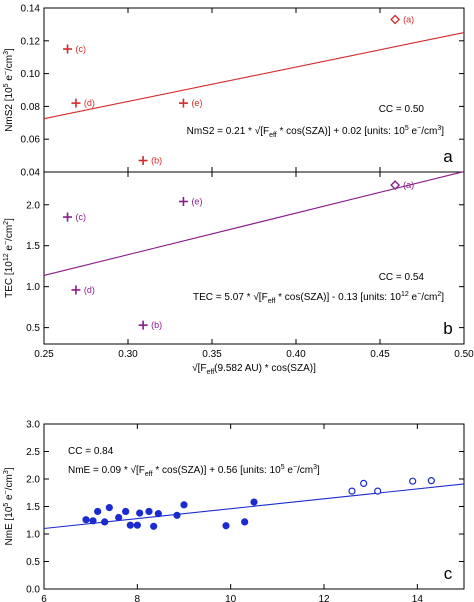 Image resolution: width=474 pixels, height=602 pixels. I want to click on y-tick-label: 2.0, so click(33, 205).